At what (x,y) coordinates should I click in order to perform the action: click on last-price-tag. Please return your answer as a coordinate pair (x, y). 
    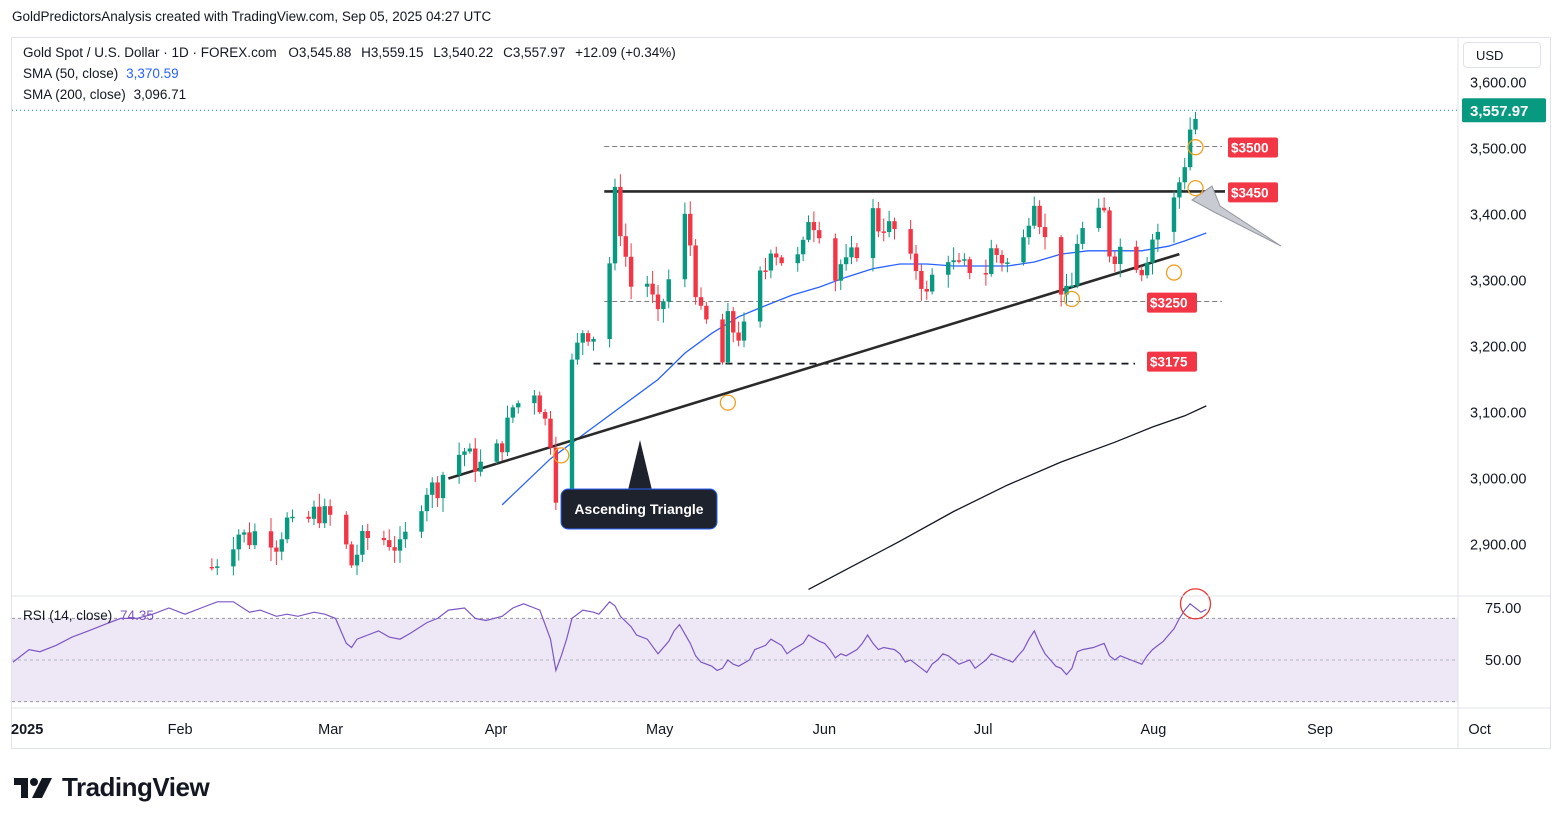
    Looking at the image, I should click on (1504, 110).